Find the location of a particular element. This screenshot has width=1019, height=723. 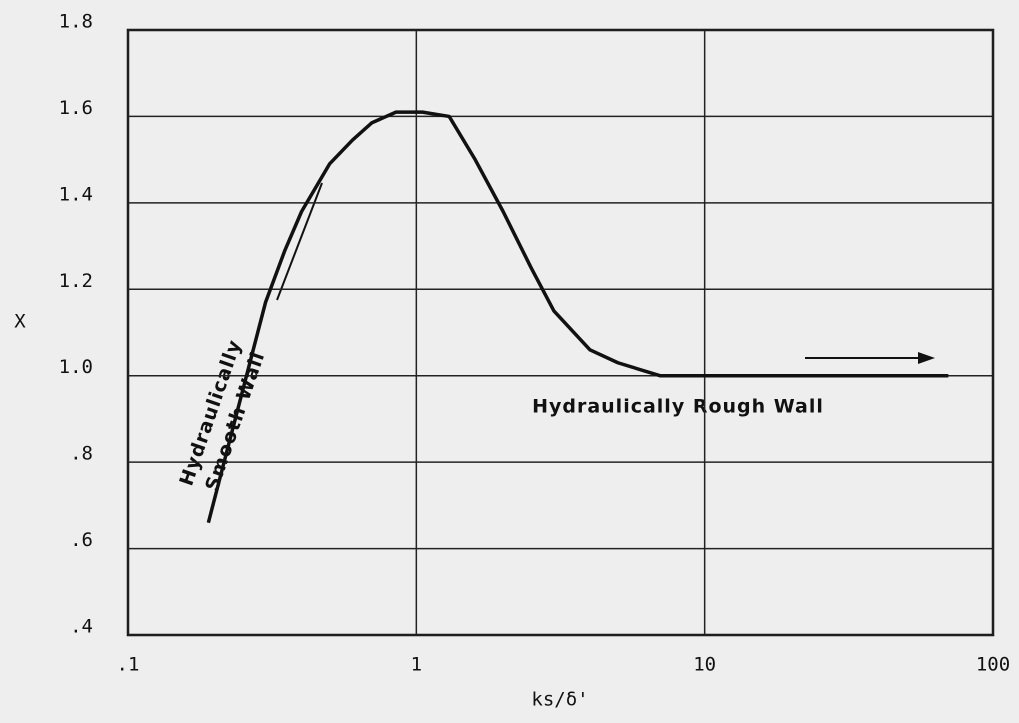

y-tick-label: 1.6 is located at coordinates (76, 108).